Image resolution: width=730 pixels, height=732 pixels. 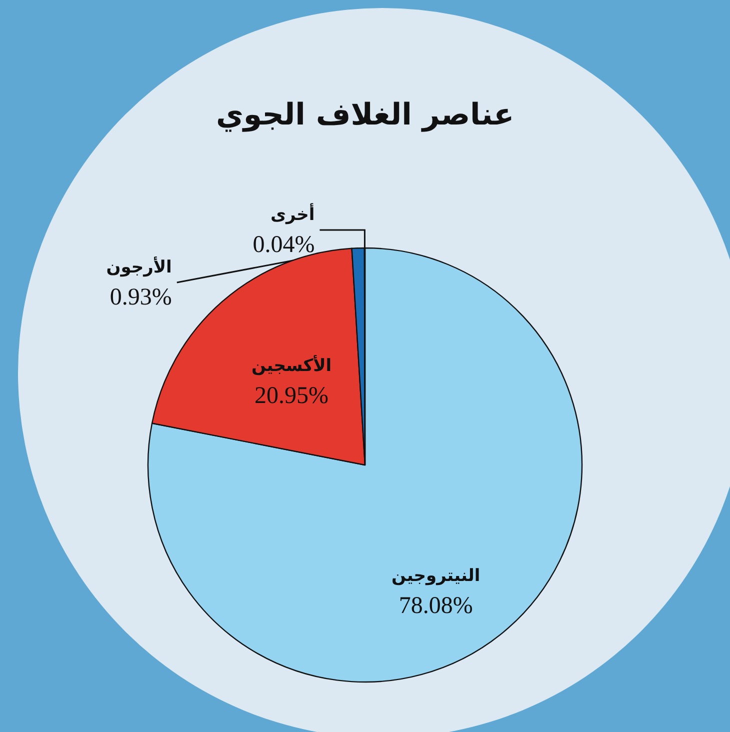 What do you see at coordinates (291, 396) in the screenshot?
I see `data-label: 20.95%` at bounding box center [291, 396].